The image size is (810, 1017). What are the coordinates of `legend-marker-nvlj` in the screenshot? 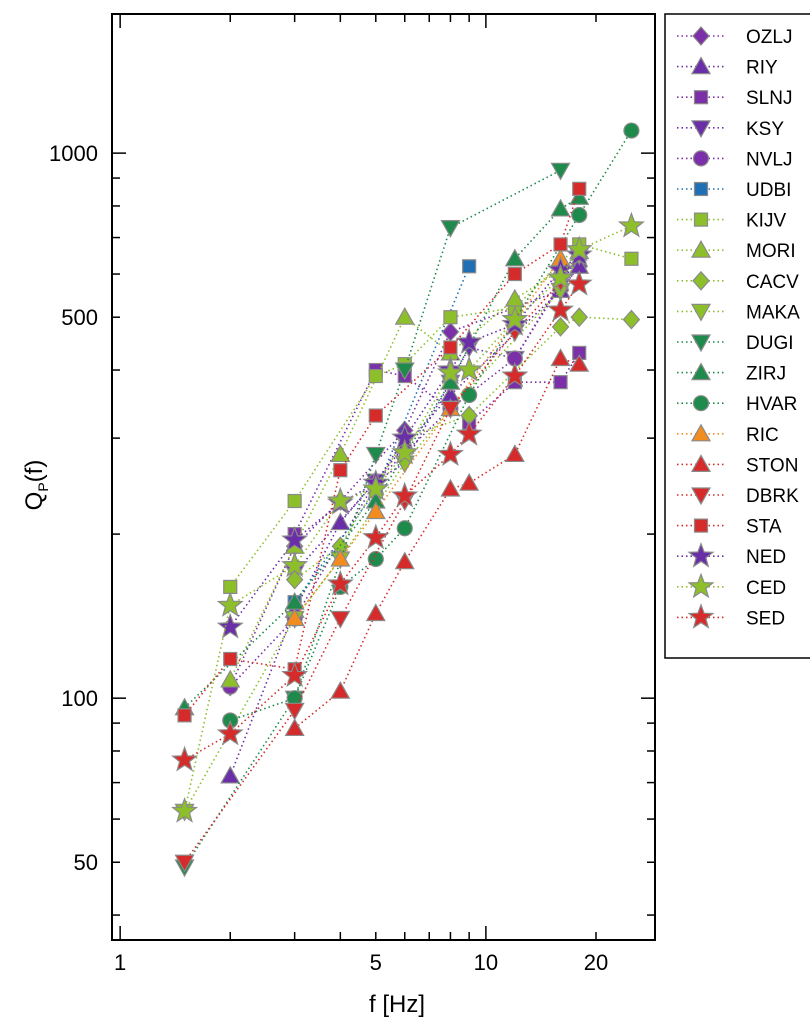 It's located at (701, 158).